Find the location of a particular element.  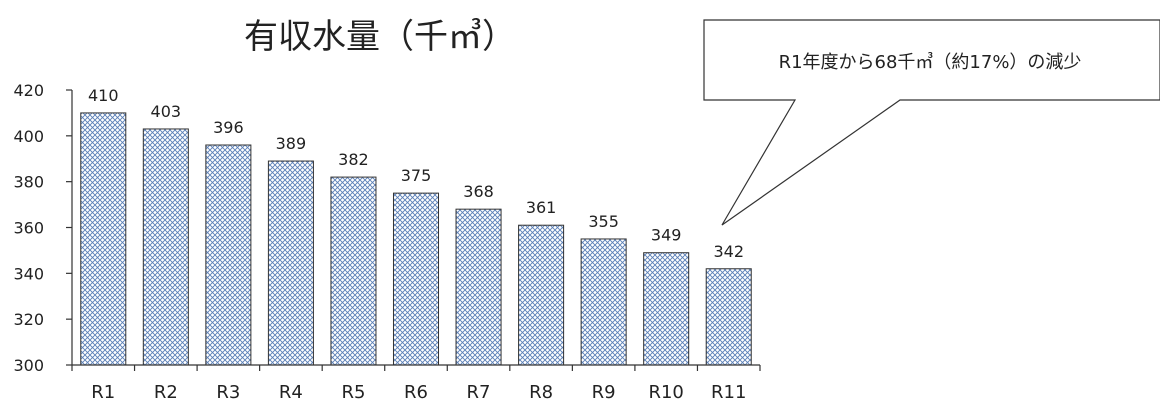

data-label-R8: 361 is located at coordinates (541, 207).